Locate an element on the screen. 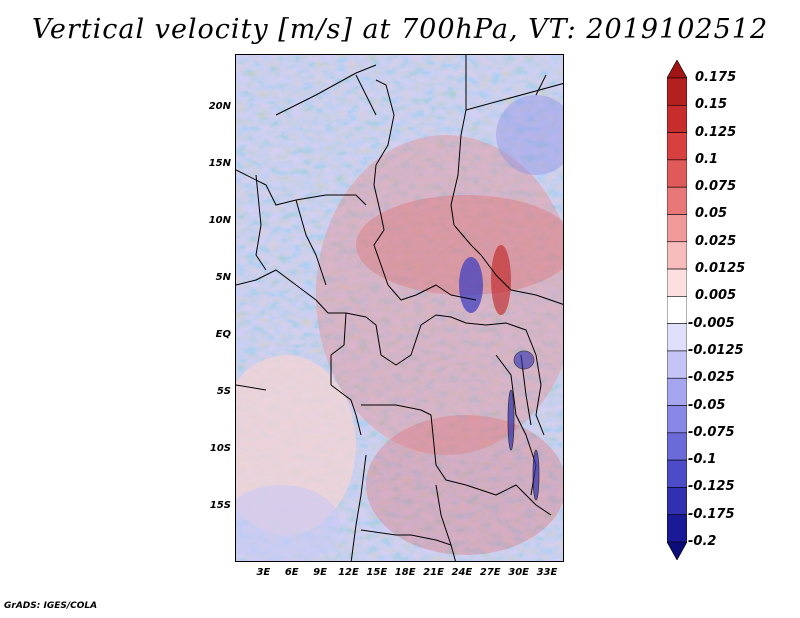  lat-tick-label: 15S is located at coordinates (220, 506).